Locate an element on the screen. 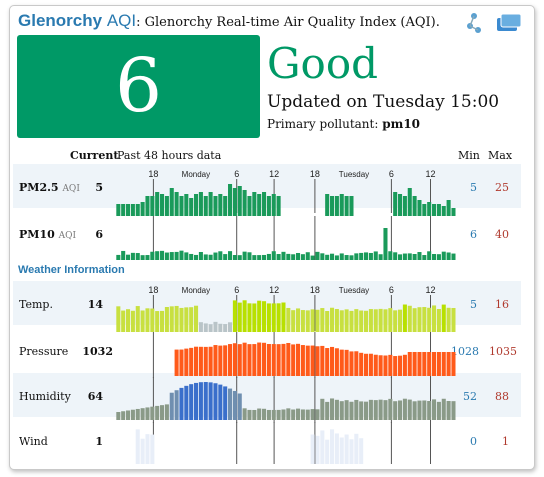 The image size is (544, 477). row-max: 25 is located at coordinates (502, 187).